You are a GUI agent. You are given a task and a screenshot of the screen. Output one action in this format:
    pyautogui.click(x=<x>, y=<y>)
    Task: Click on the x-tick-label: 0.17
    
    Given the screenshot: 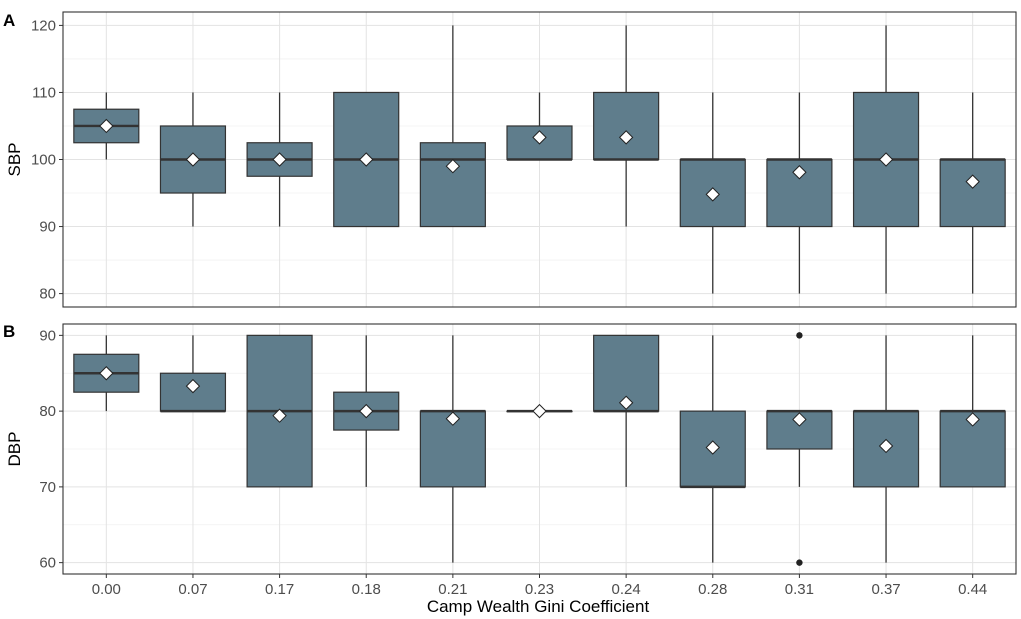 What is the action you would take?
    pyautogui.click(x=279, y=589)
    